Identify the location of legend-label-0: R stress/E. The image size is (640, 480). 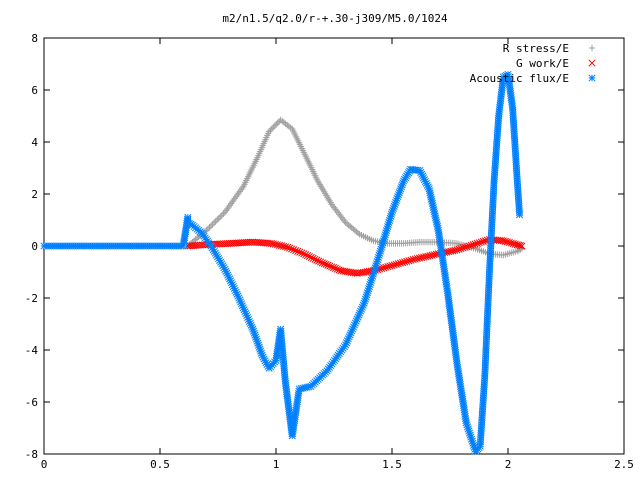
(536, 48).